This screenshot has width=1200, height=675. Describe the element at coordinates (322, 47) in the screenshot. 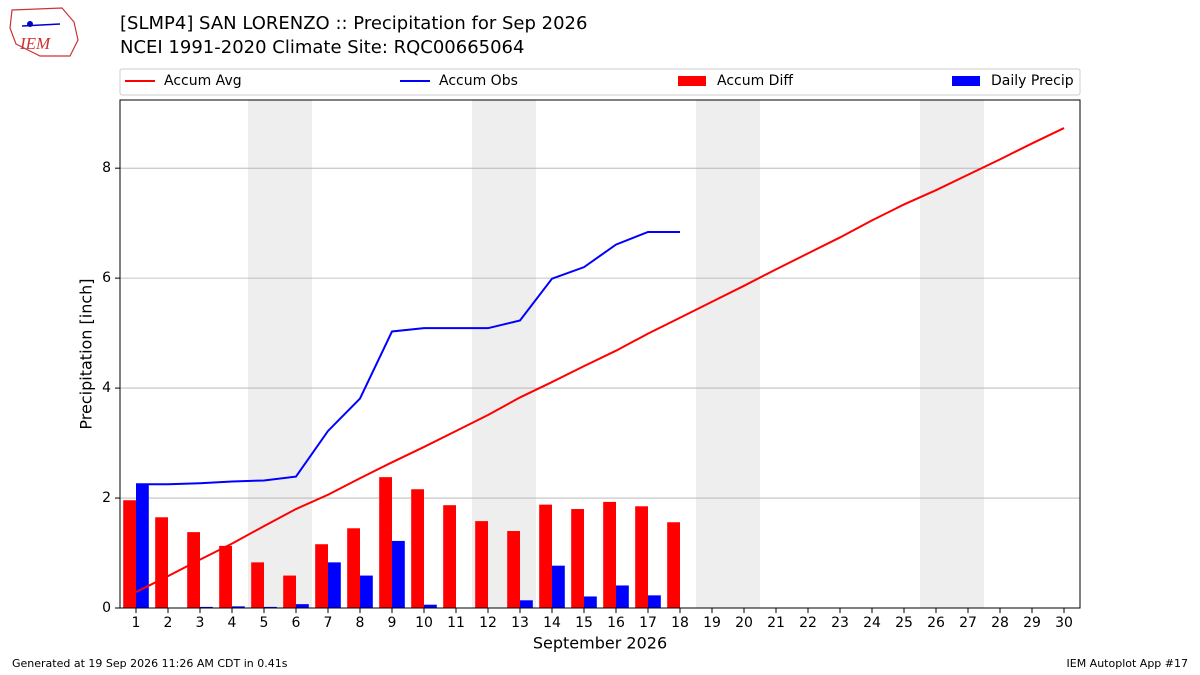

I see `chart-subtitle: NCEI 1991-2020 Climate Site: RQC00665064` at that location.